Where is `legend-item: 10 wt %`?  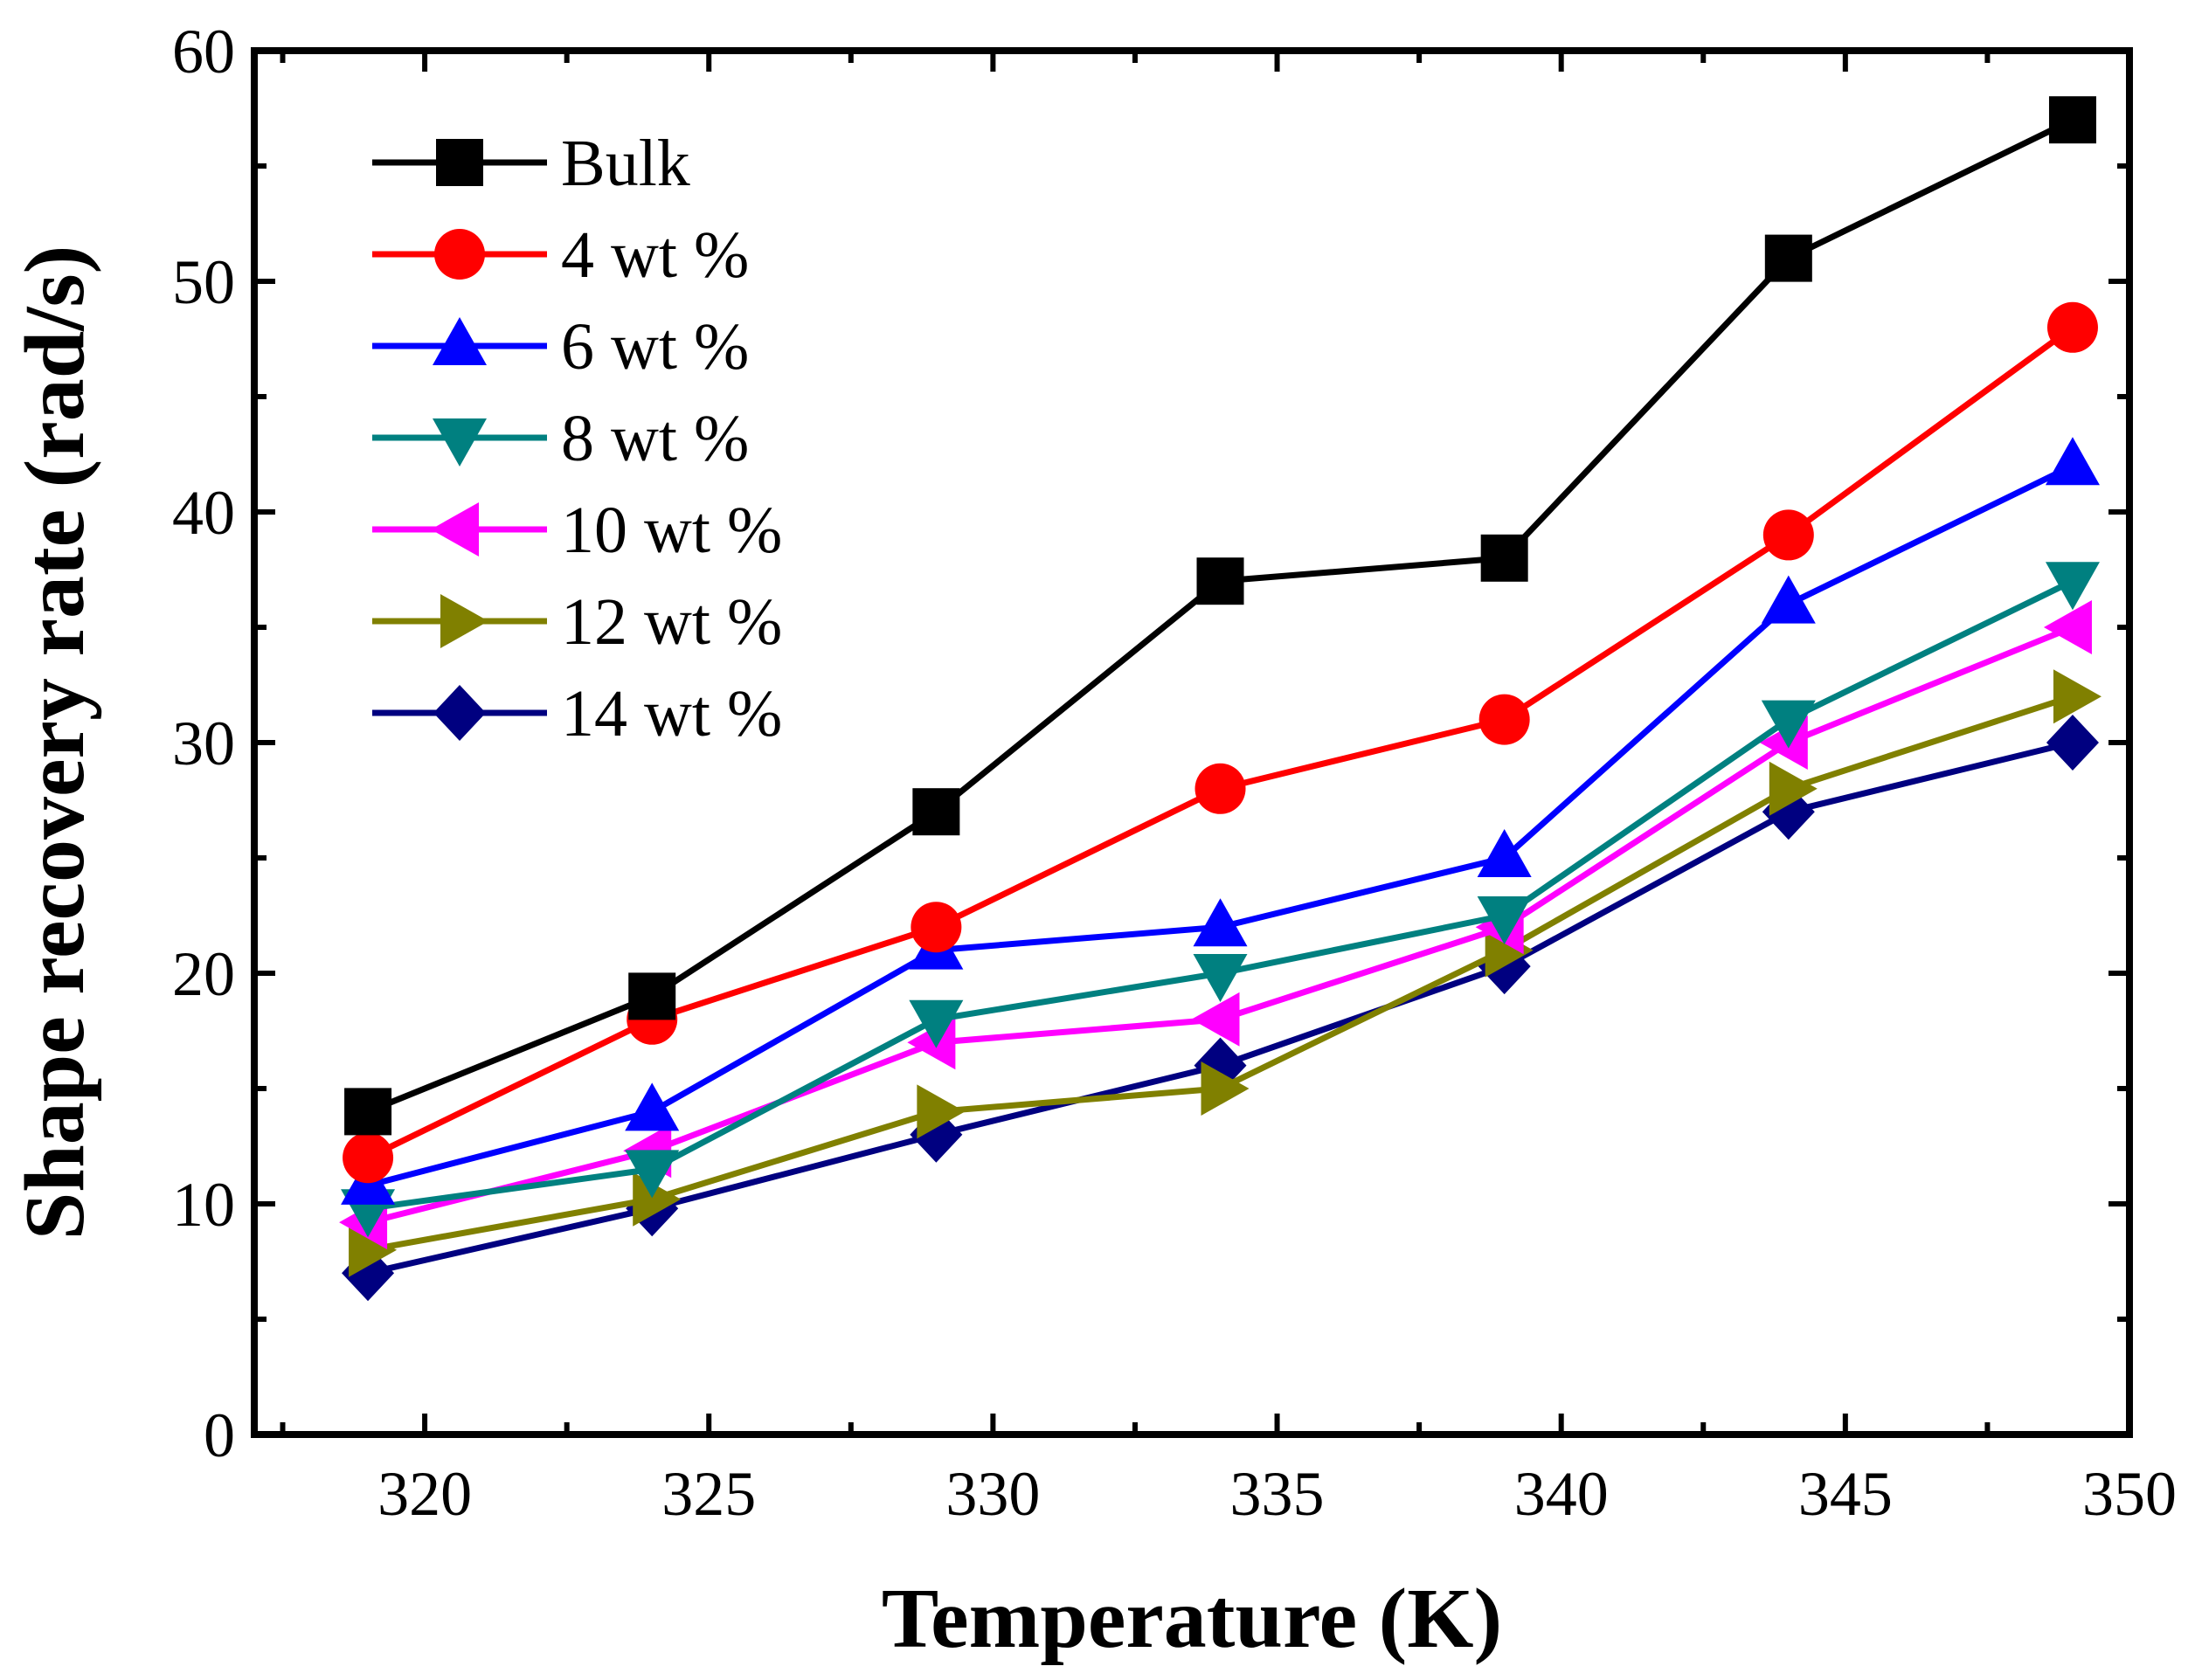
legend-item: 10 wt % is located at coordinates (577, 530).